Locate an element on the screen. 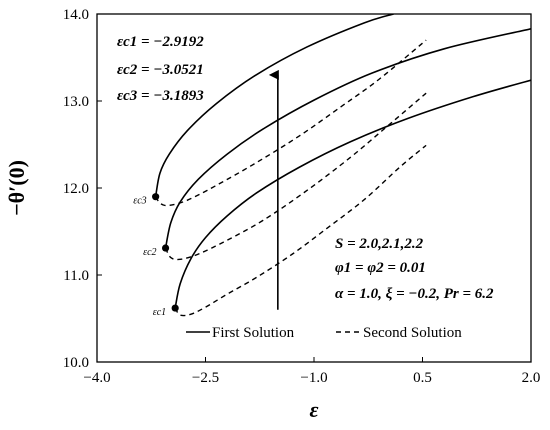 The image size is (550, 430). y-tick-label: 13.0 is located at coordinates (76, 102).